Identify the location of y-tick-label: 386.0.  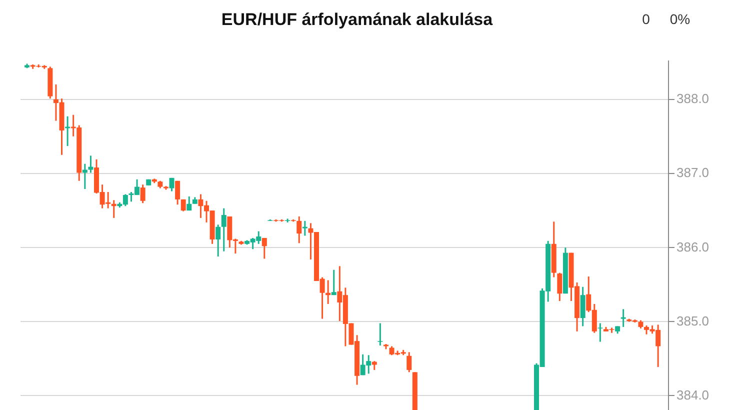
(693, 246).